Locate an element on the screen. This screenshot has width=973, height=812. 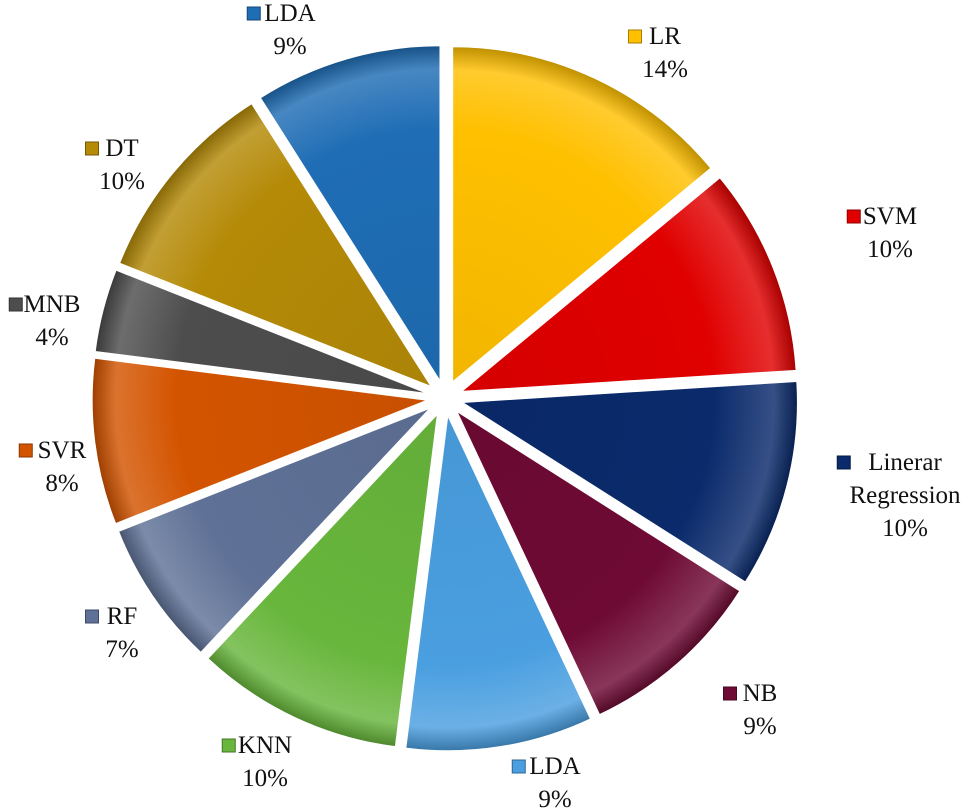
slice-category-label: Linerar is located at coordinates (905, 462).